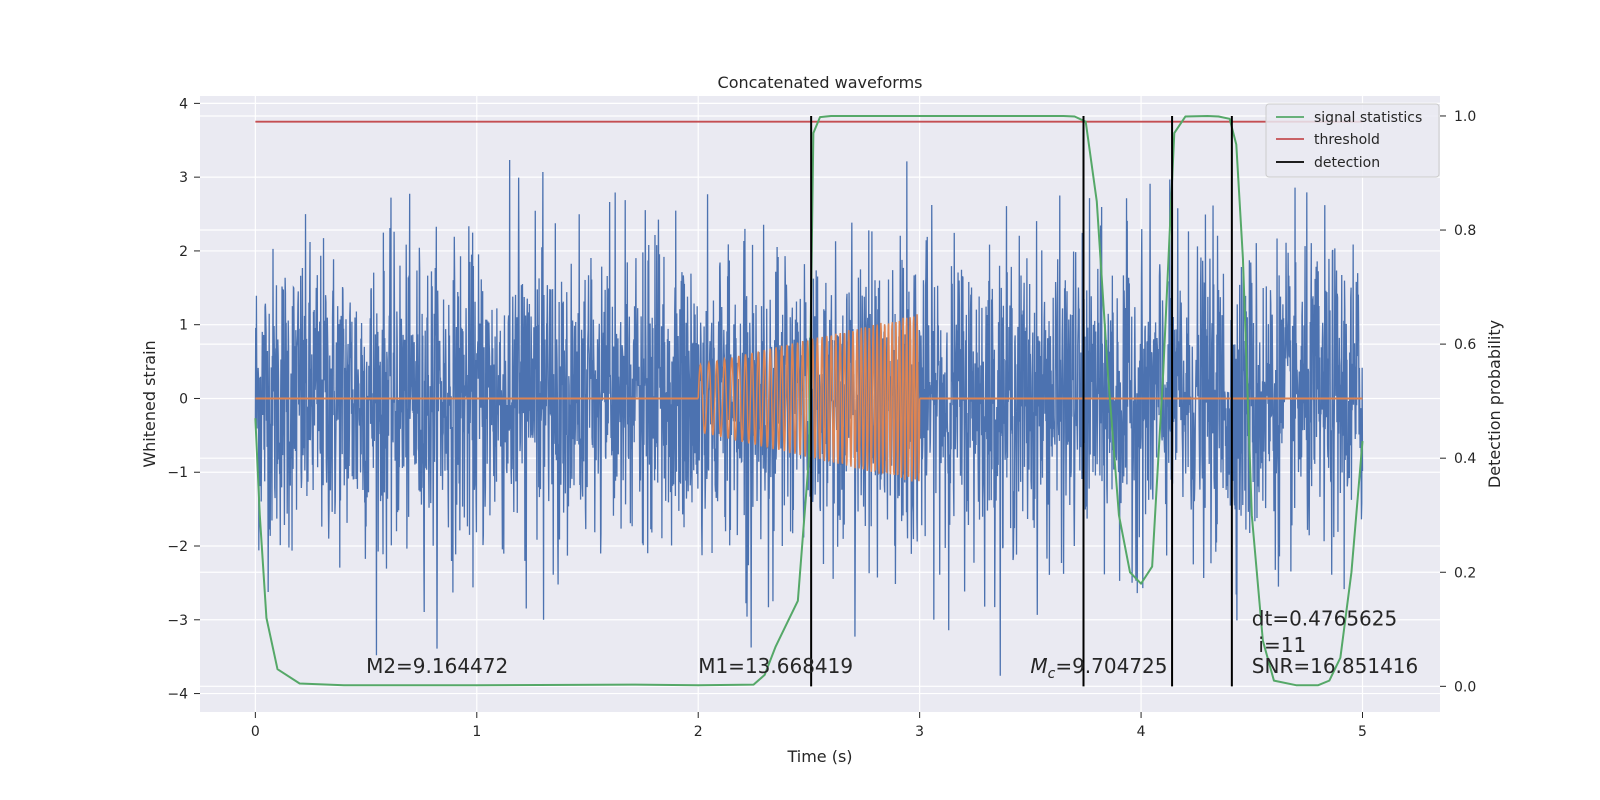 This screenshot has width=1600, height=800. I want to click on legend-box, so click(1352, 140).